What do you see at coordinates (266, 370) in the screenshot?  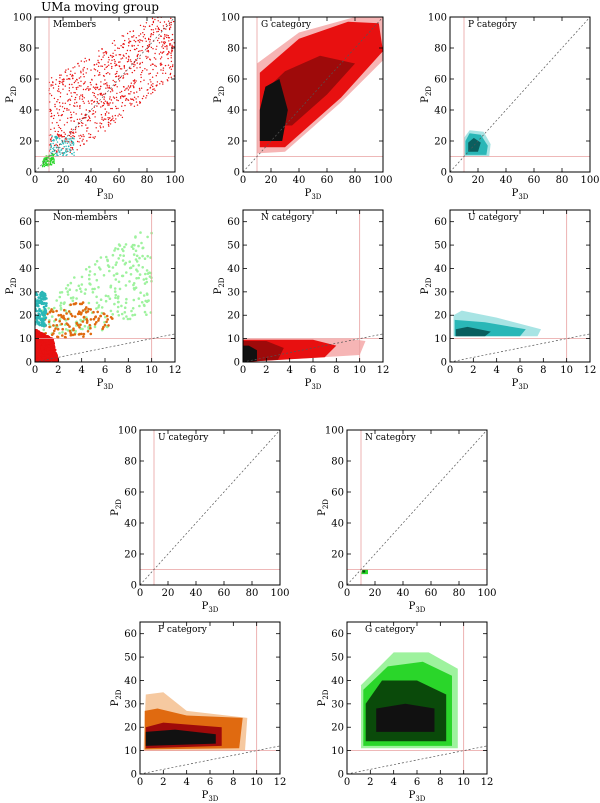 I see `x-tick-label: 2` at bounding box center [266, 370].